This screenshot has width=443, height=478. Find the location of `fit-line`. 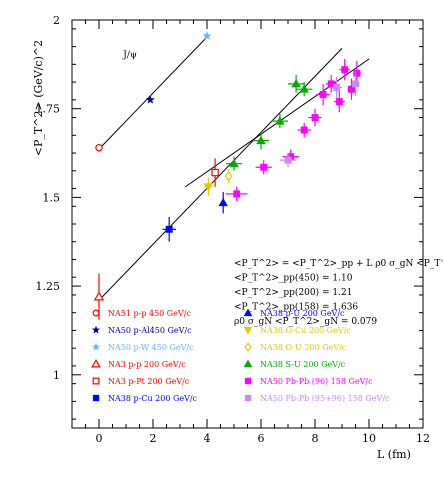

fit-line is located at coordinates (153, 93).